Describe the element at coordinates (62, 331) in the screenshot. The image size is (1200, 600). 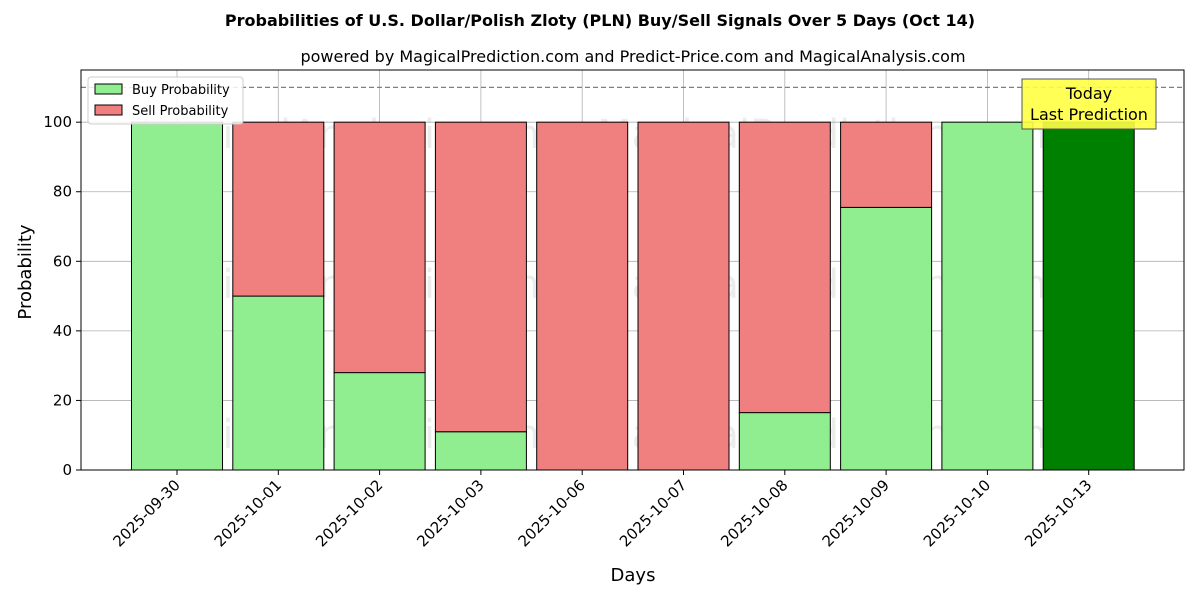
I see `y-tick-label: 40` at that location.